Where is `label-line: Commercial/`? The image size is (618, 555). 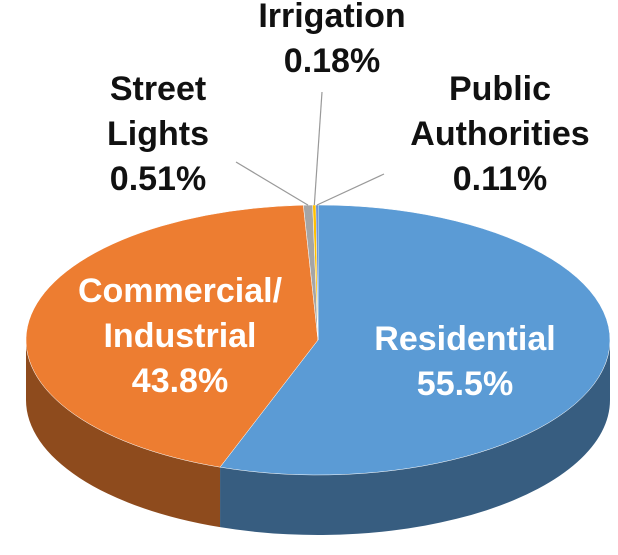 label-line: Commercial/ is located at coordinates (180, 291).